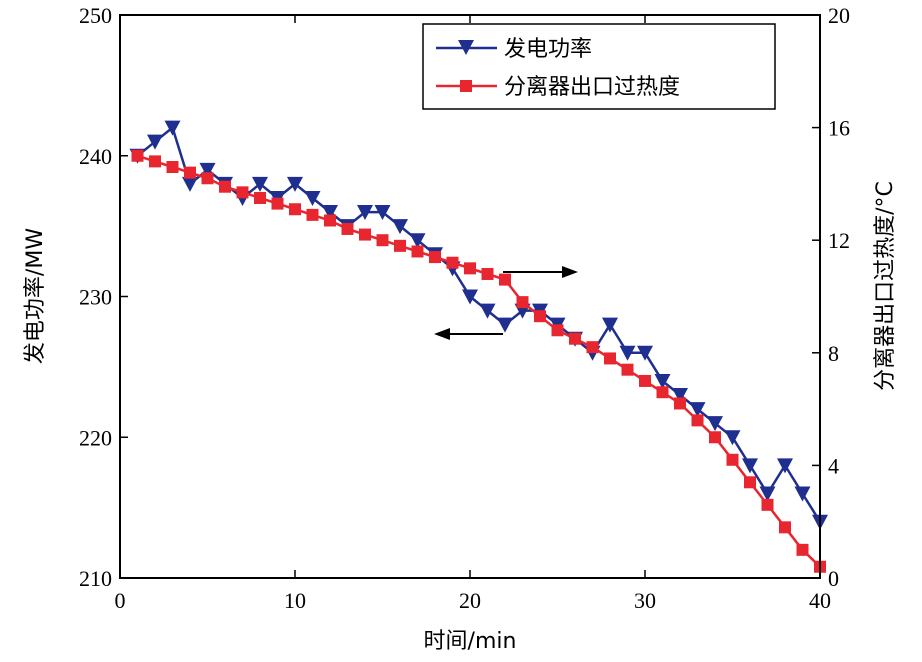  I want to click on x-axis-label: 时间/min, so click(470, 641).